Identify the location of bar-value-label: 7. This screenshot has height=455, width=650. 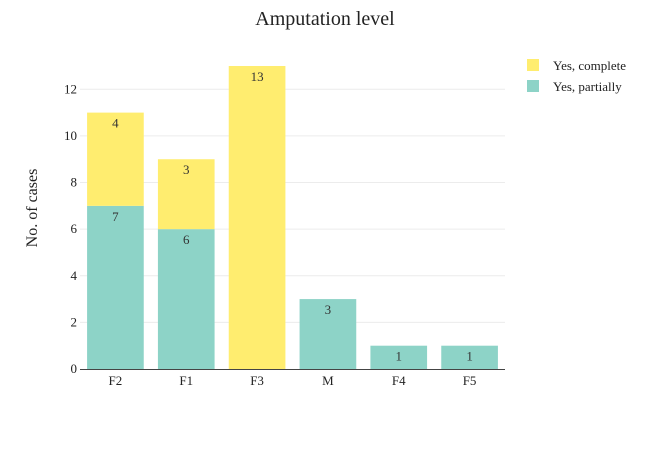
(115, 216).